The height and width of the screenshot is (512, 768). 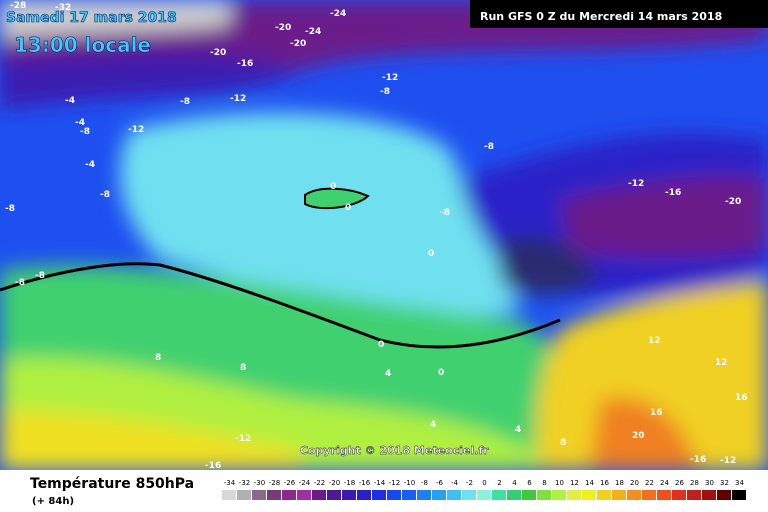 What do you see at coordinates (337, 198) in the screenshot?
I see `iceland` at bounding box center [337, 198].